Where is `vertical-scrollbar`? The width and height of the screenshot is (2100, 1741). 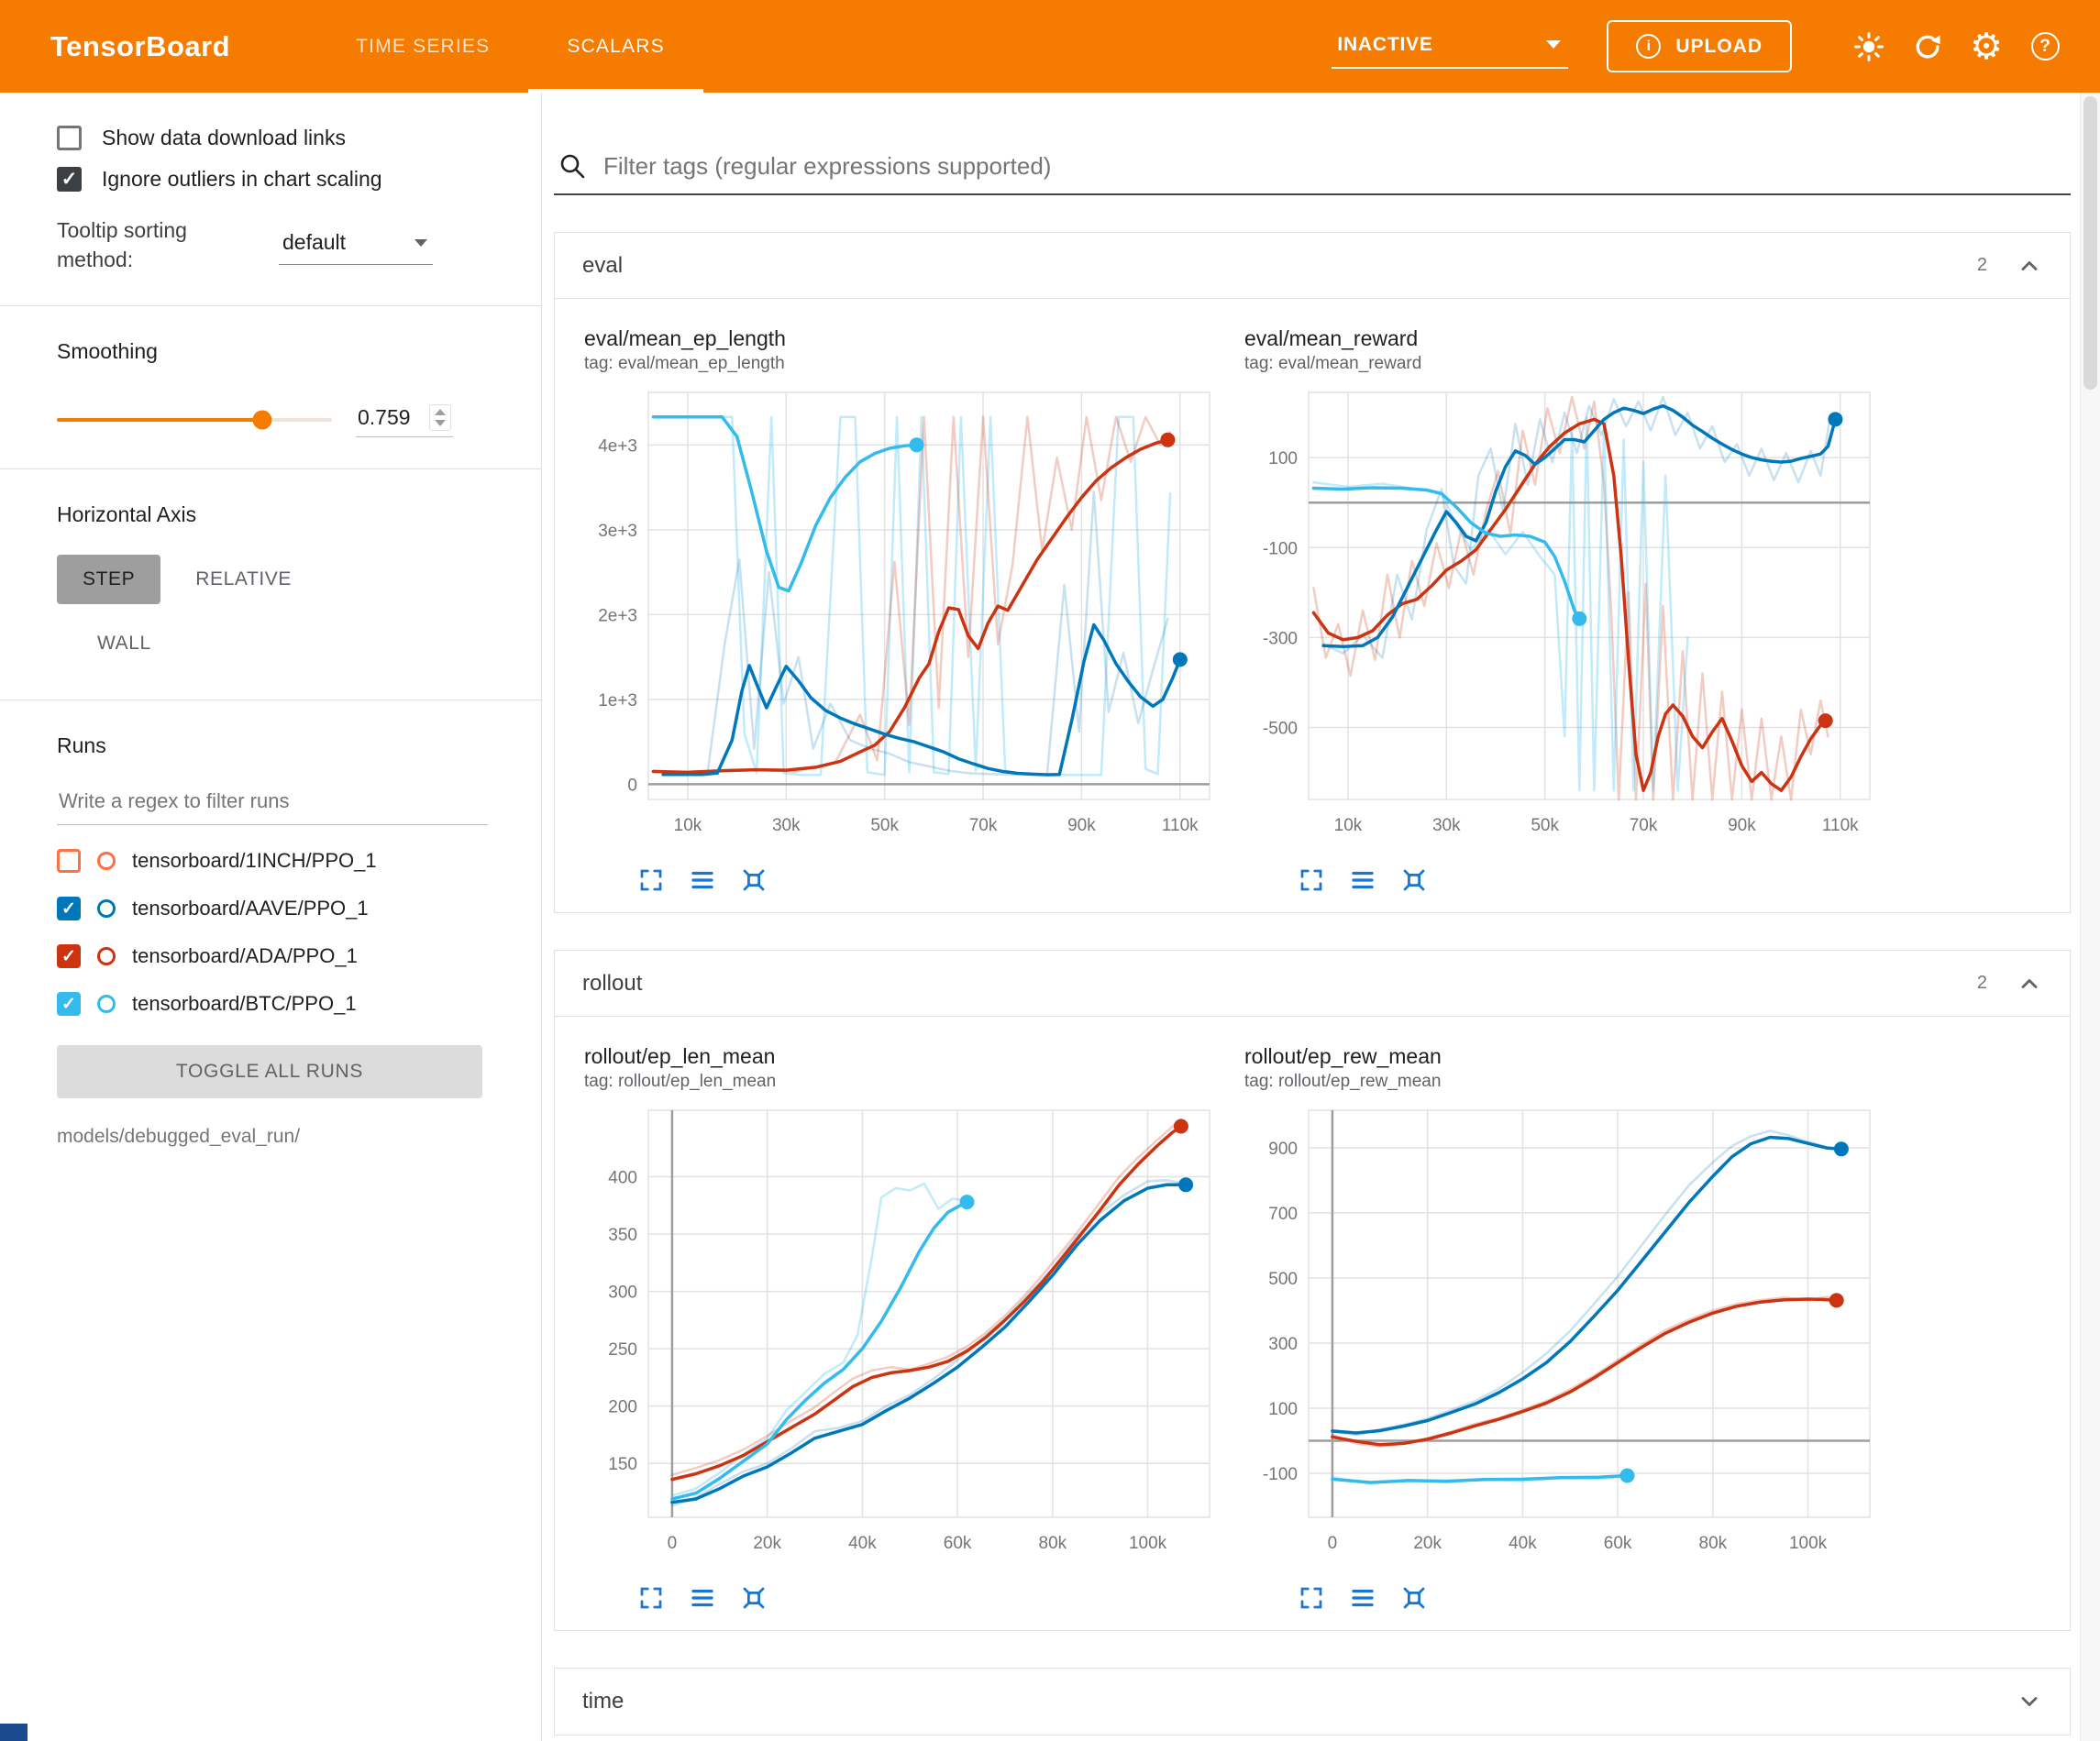 vertical-scrollbar is located at coordinates (2090, 917).